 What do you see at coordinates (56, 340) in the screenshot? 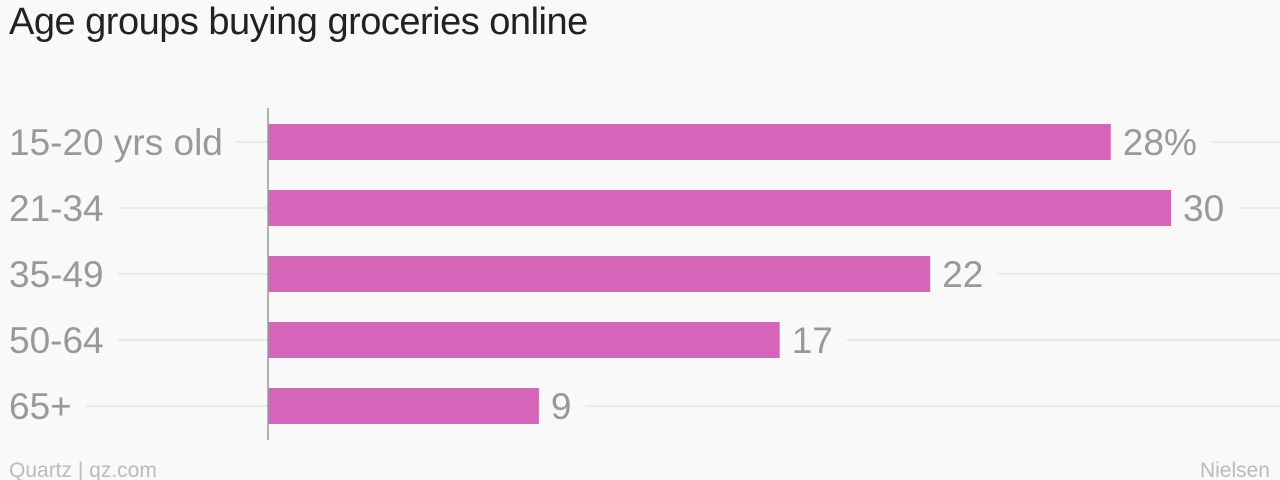
I see `category-label: 50-64` at bounding box center [56, 340].